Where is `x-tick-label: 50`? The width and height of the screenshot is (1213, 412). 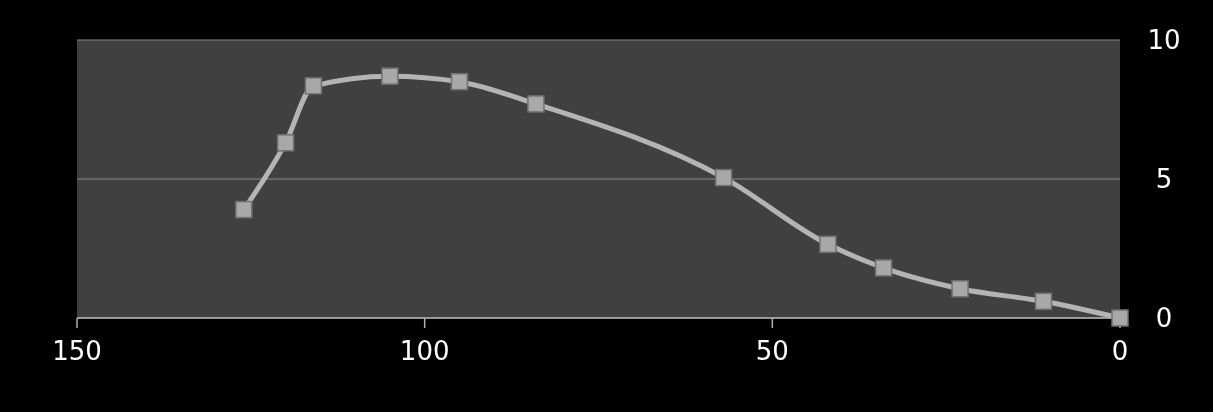 x-tick-label: 50 is located at coordinates (772, 351).